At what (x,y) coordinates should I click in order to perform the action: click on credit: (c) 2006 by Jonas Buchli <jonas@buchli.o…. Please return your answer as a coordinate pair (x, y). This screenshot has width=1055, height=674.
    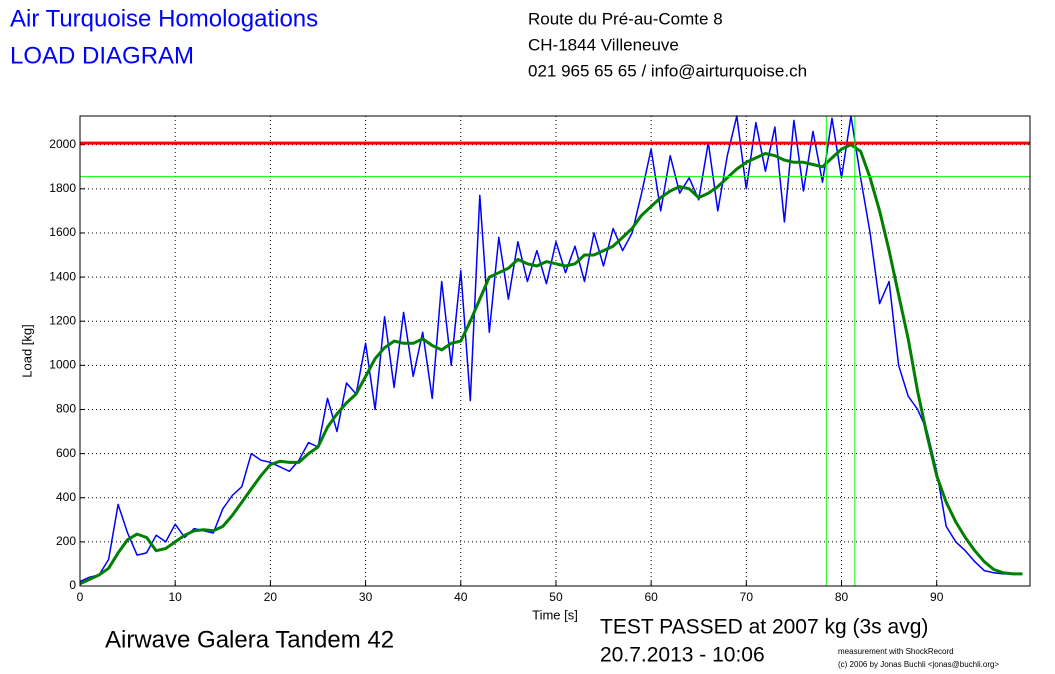
    Looking at the image, I should click on (918, 664).